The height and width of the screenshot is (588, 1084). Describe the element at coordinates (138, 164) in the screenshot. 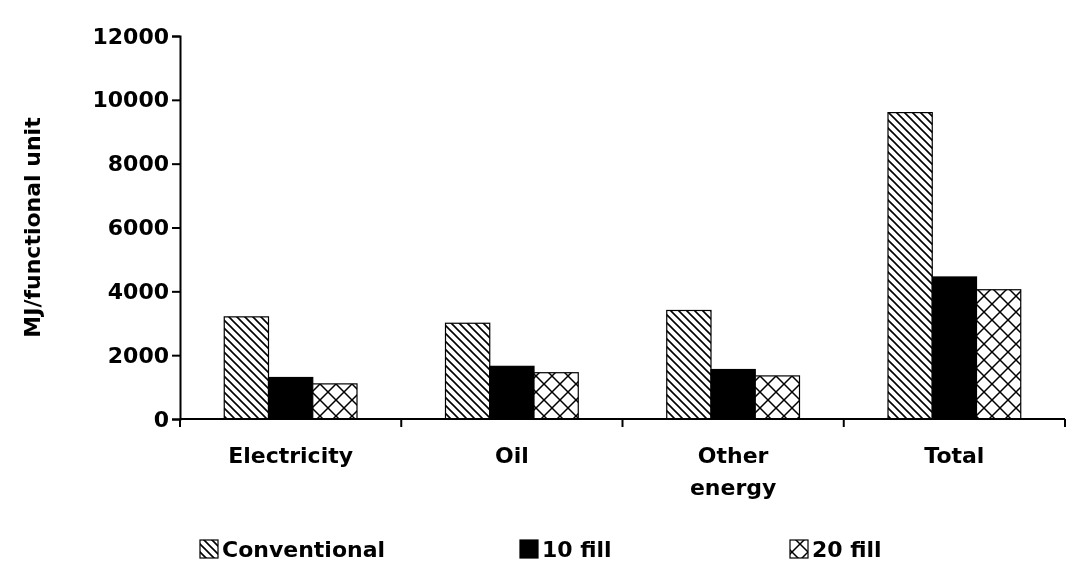

I see `y-tick-label: 8000` at that location.